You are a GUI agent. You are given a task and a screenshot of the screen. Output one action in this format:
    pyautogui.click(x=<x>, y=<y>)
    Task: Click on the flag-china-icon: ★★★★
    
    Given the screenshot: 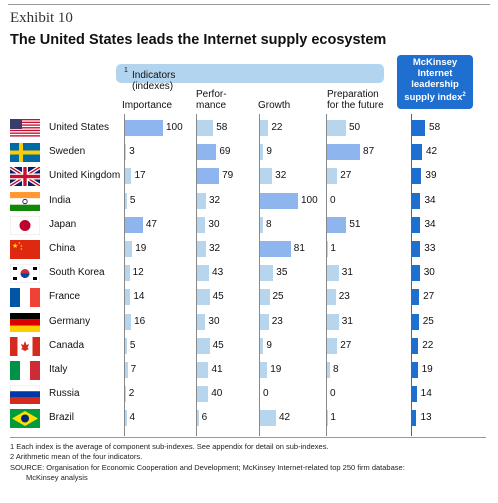 What is the action you would take?
    pyautogui.click(x=25, y=249)
    